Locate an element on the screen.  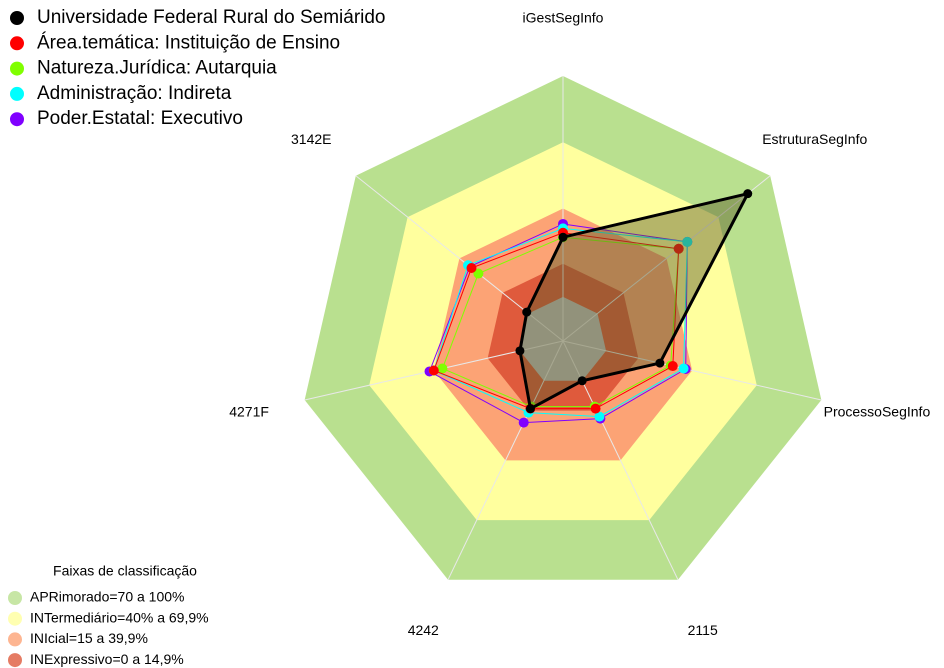
axis-label: 4242 is located at coordinates (423, 630).